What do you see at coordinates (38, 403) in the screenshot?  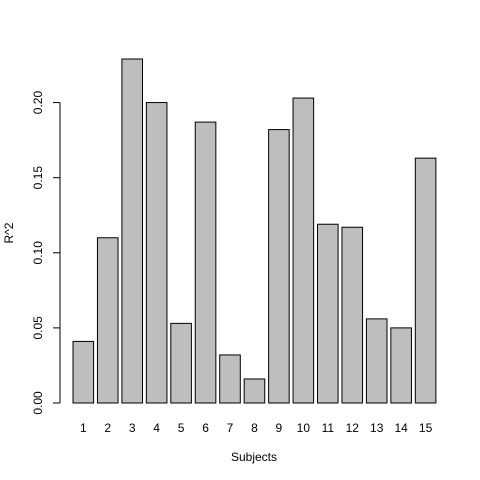 I see `y-tick-label: 0.00` at bounding box center [38, 403].